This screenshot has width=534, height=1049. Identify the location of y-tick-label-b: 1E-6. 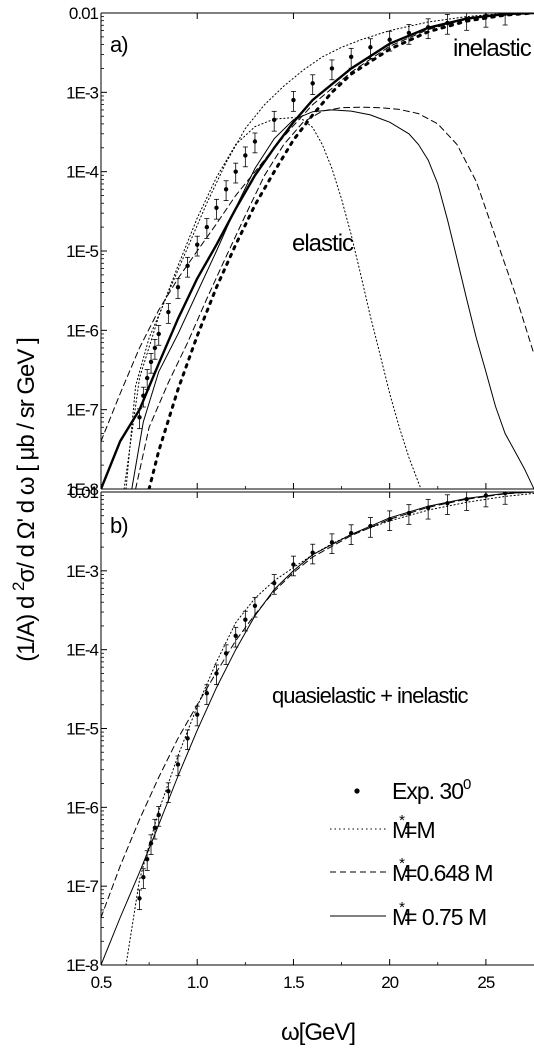
(82, 807).